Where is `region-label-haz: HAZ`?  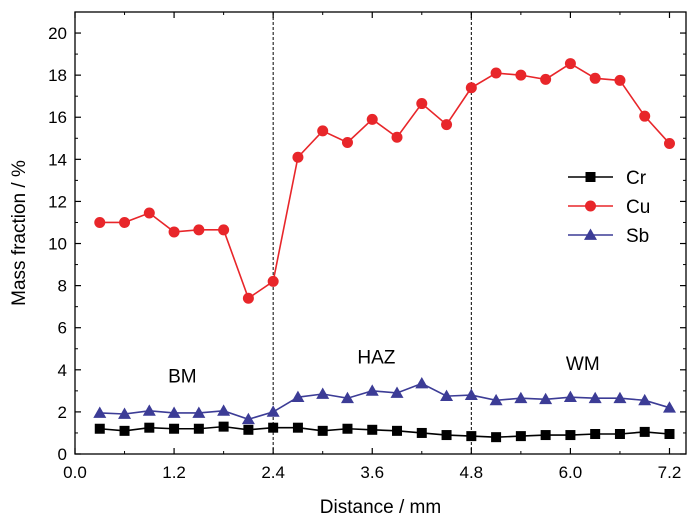 region-label-haz: HAZ is located at coordinates (376, 357).